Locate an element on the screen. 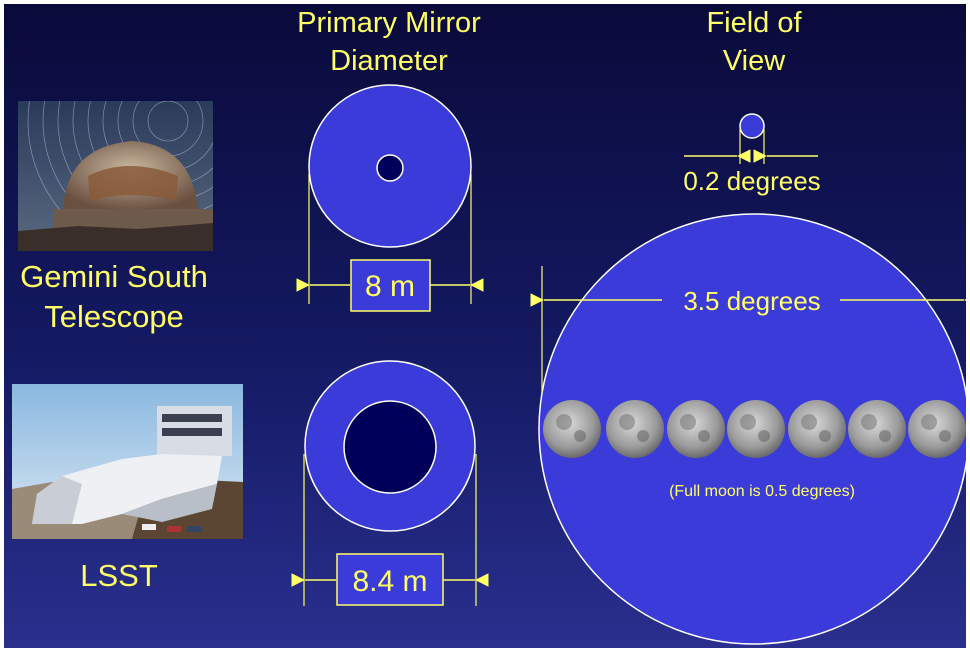  lsst-label-text: LSST is located at coordinates (119, 575).